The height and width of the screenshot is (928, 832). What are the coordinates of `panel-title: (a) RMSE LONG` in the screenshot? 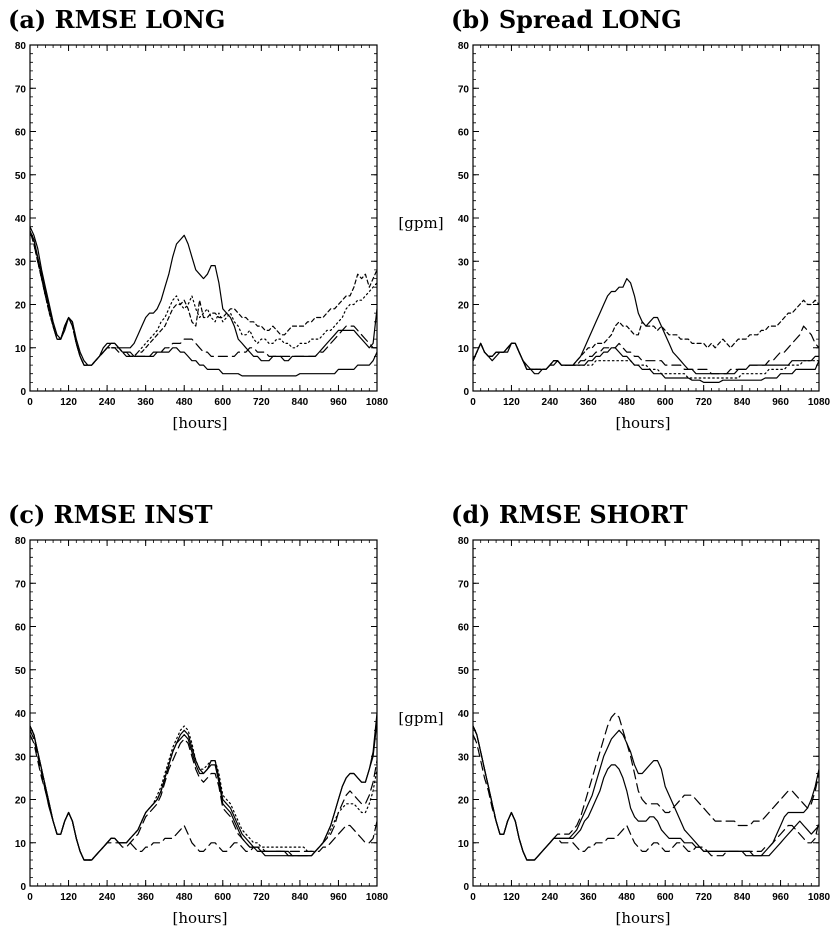 It's located at (116, 19).